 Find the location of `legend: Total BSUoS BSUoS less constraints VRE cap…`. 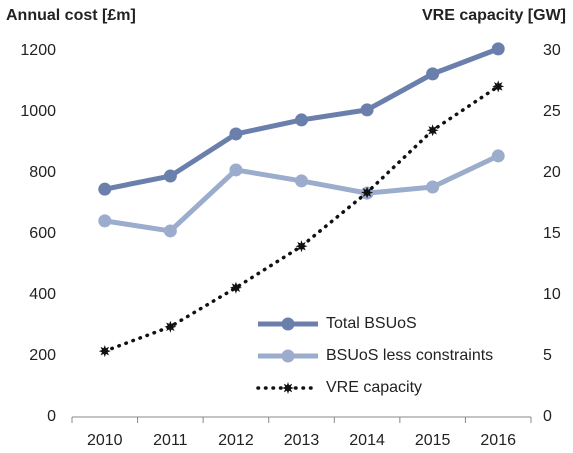

legend: Total BSUoS BSUoS less constraints VRE cap… is located at coordinates (391, 356).